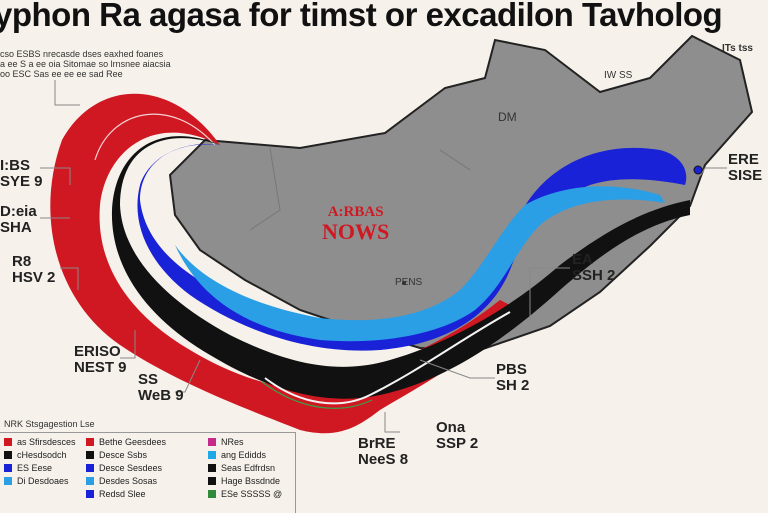  What do you see at coordinates (49, 424) in the screenshot?
I see `legend-title: NRK Stsgagestion Lse` at bounding box center [49, 424].